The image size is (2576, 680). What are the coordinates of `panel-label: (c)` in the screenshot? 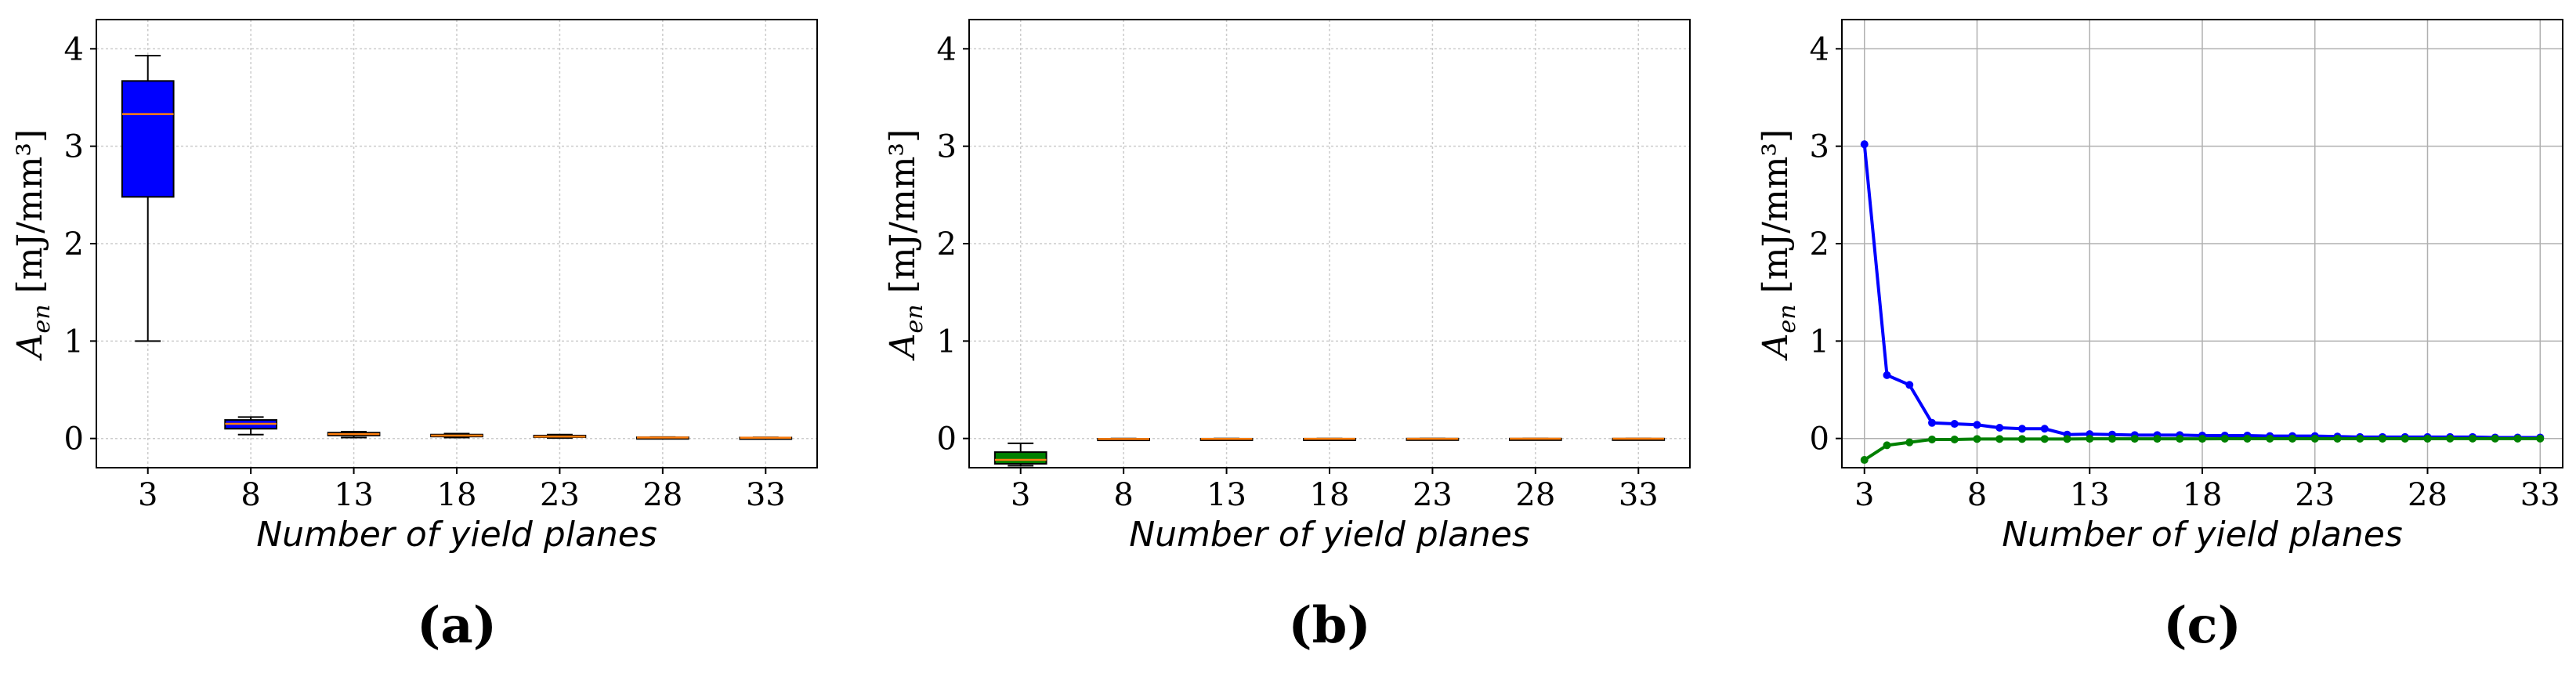 It's located at (2202, 625).